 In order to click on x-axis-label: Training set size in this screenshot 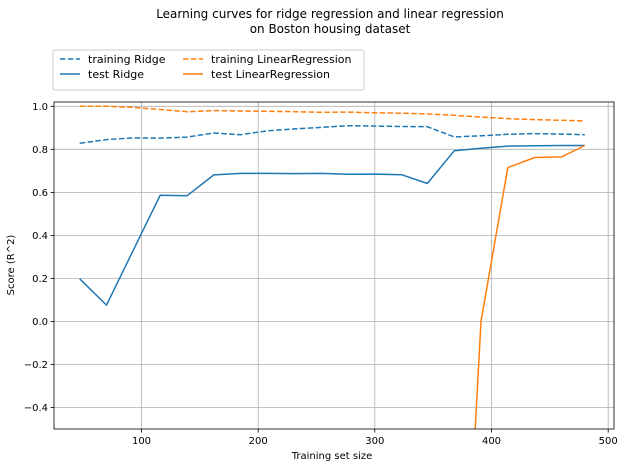, I will do `click(332, 456)`.